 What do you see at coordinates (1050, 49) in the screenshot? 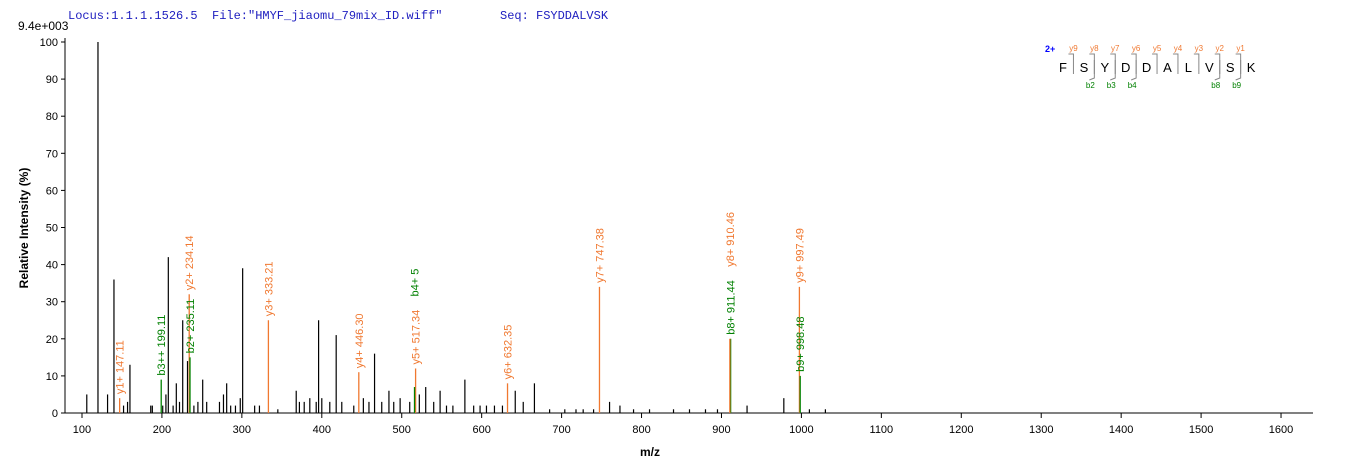
I see `charge-label: 2+` at bounding box center [1050, 49].